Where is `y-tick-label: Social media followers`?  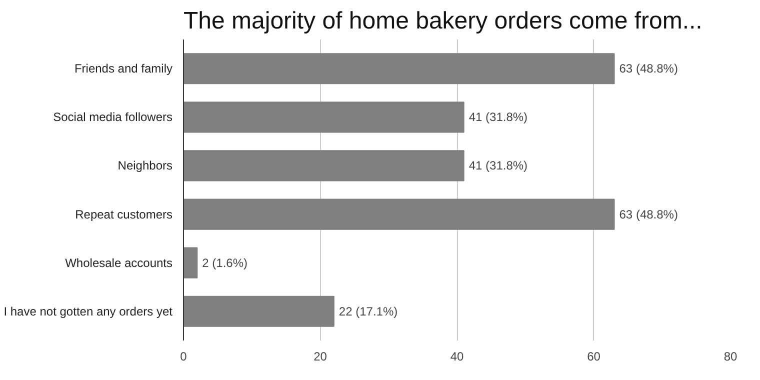
y-tick-label: Social media followers is located at coordinates (113, 117).